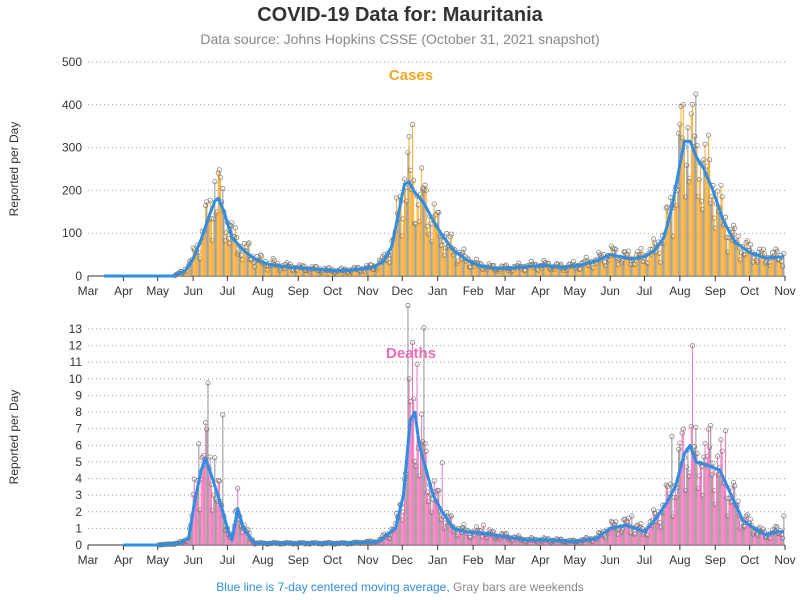  Describe the element at coordinates (72, 190) in the screenshot. I see `cases-y-tick-label: 200` at that location.